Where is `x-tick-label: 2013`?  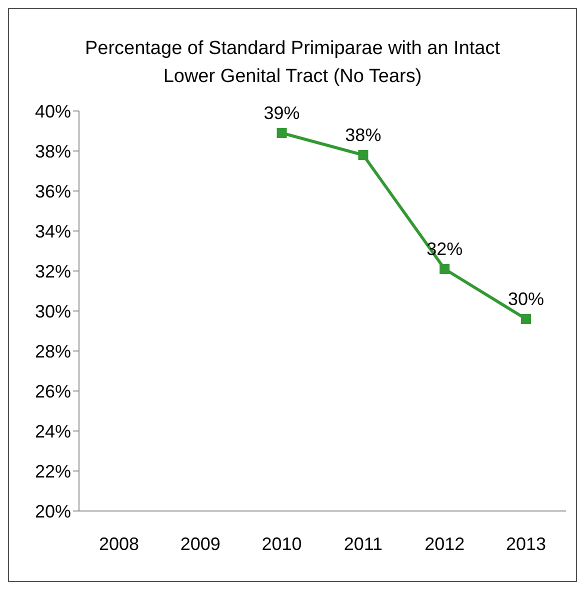 x-tick-label: 2013 is located at coordinates (526, 544).